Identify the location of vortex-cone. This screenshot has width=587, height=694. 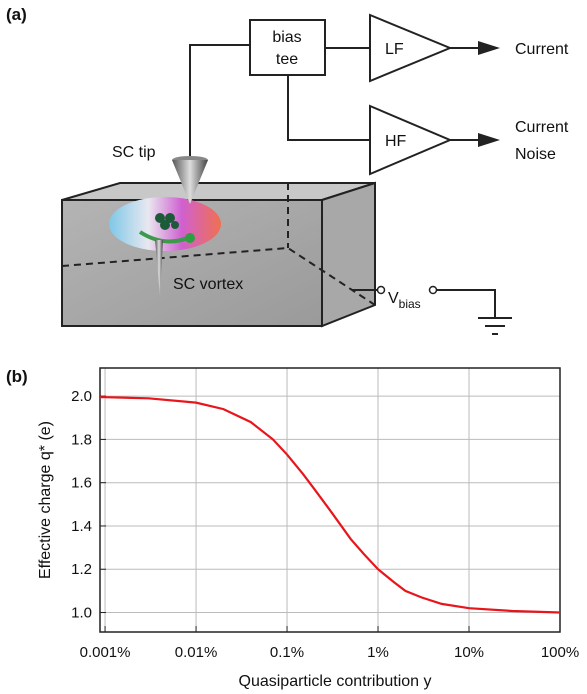
(159, 268).